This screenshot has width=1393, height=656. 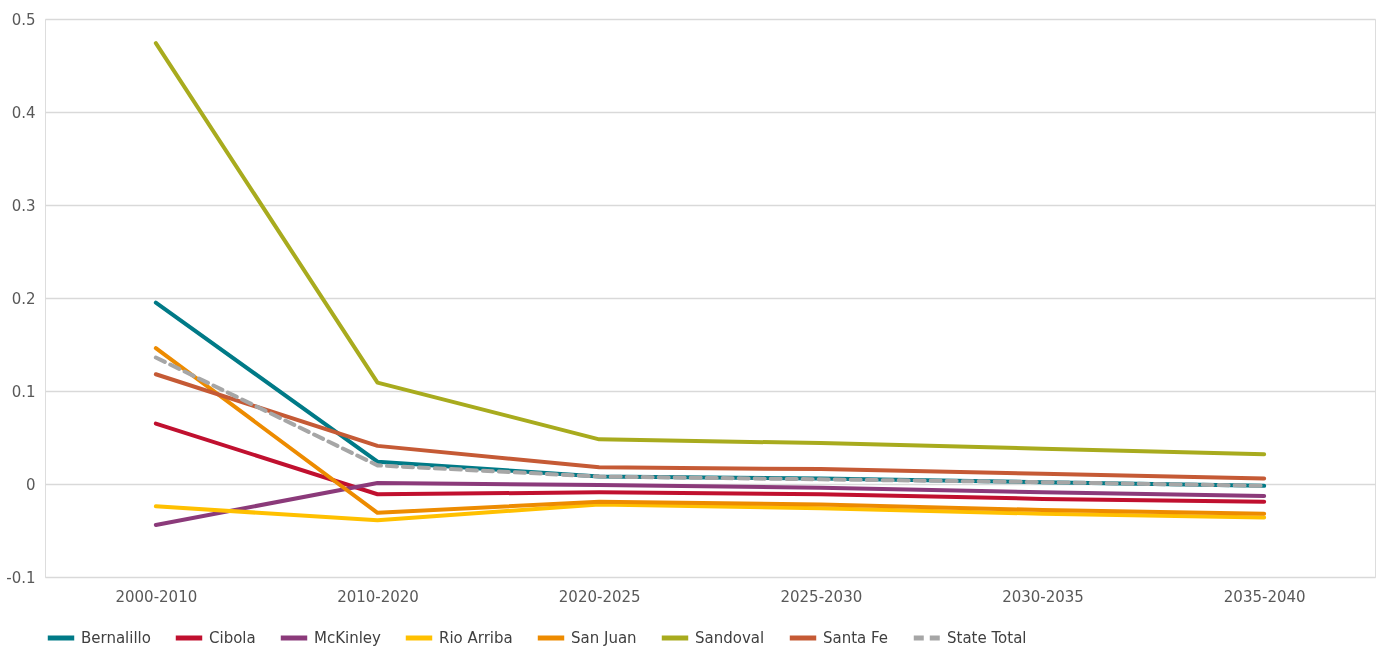 What do you see at coordinates (21, 577) in the screenshot?
I see `y-tick-label: -0.1` at bounding box center [21, 577].